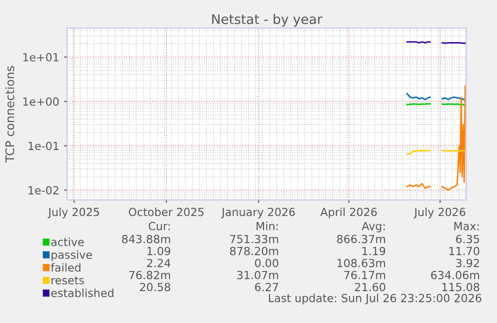 The width and height of the screenshot is (497, 323). Describe the element at coordinates (149, 275) in the screenshot. I see `text: 76.82m` at that location.